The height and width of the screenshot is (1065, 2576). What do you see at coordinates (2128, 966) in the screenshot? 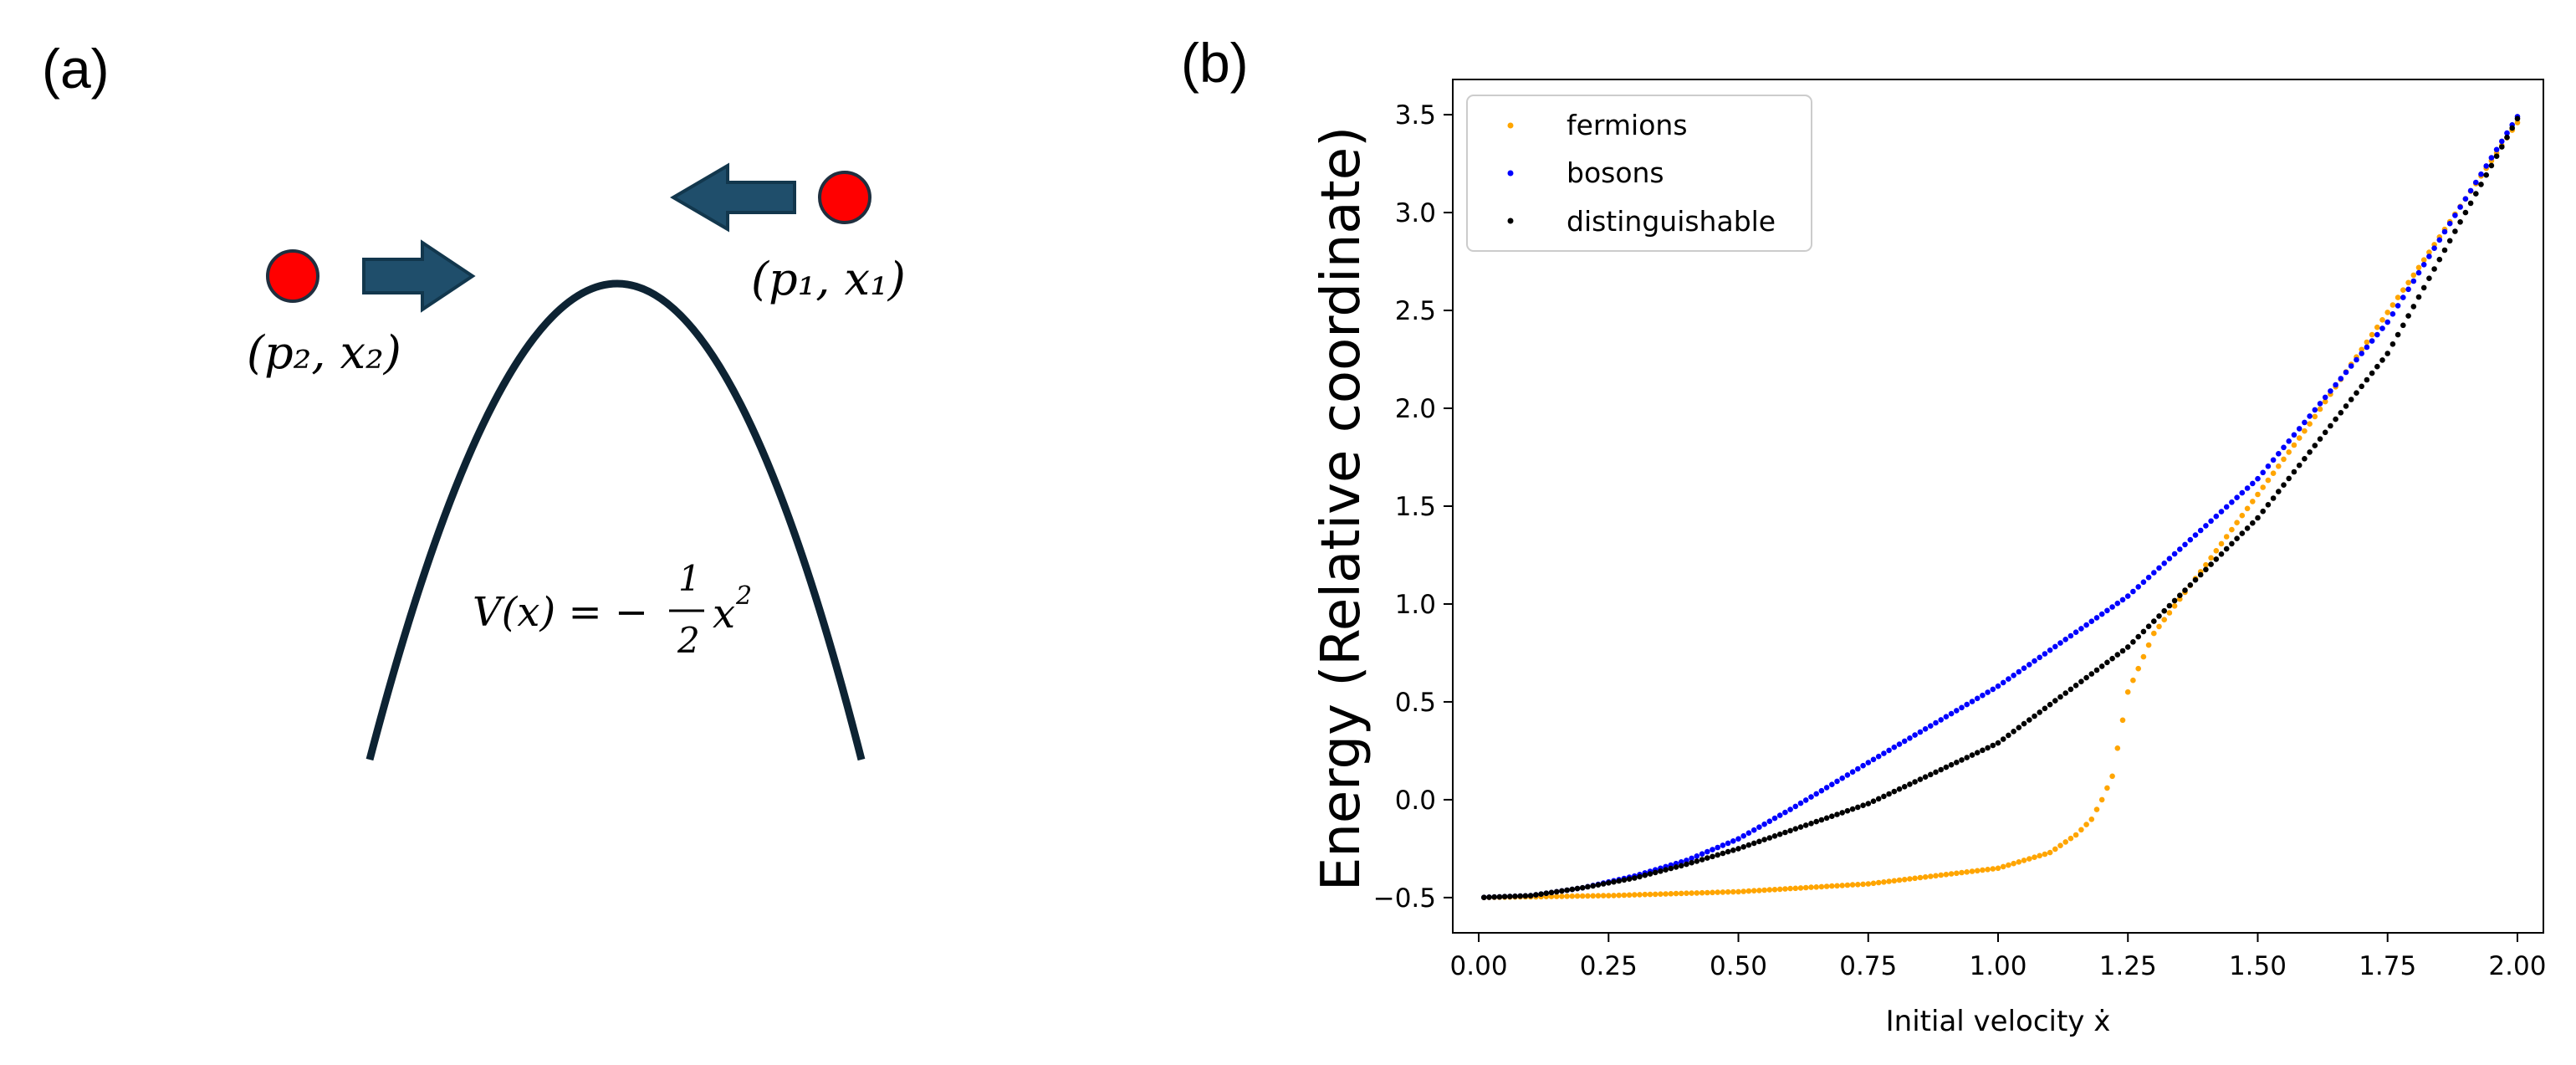
I see `x-tick-label: 1.25` at bounding box center [2128, 966].